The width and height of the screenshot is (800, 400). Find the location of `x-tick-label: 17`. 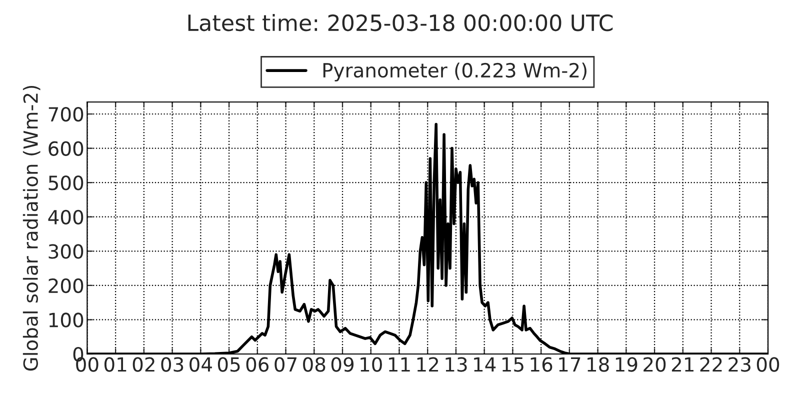

x-tick-label: 17 is located at coordinates (569, 364).